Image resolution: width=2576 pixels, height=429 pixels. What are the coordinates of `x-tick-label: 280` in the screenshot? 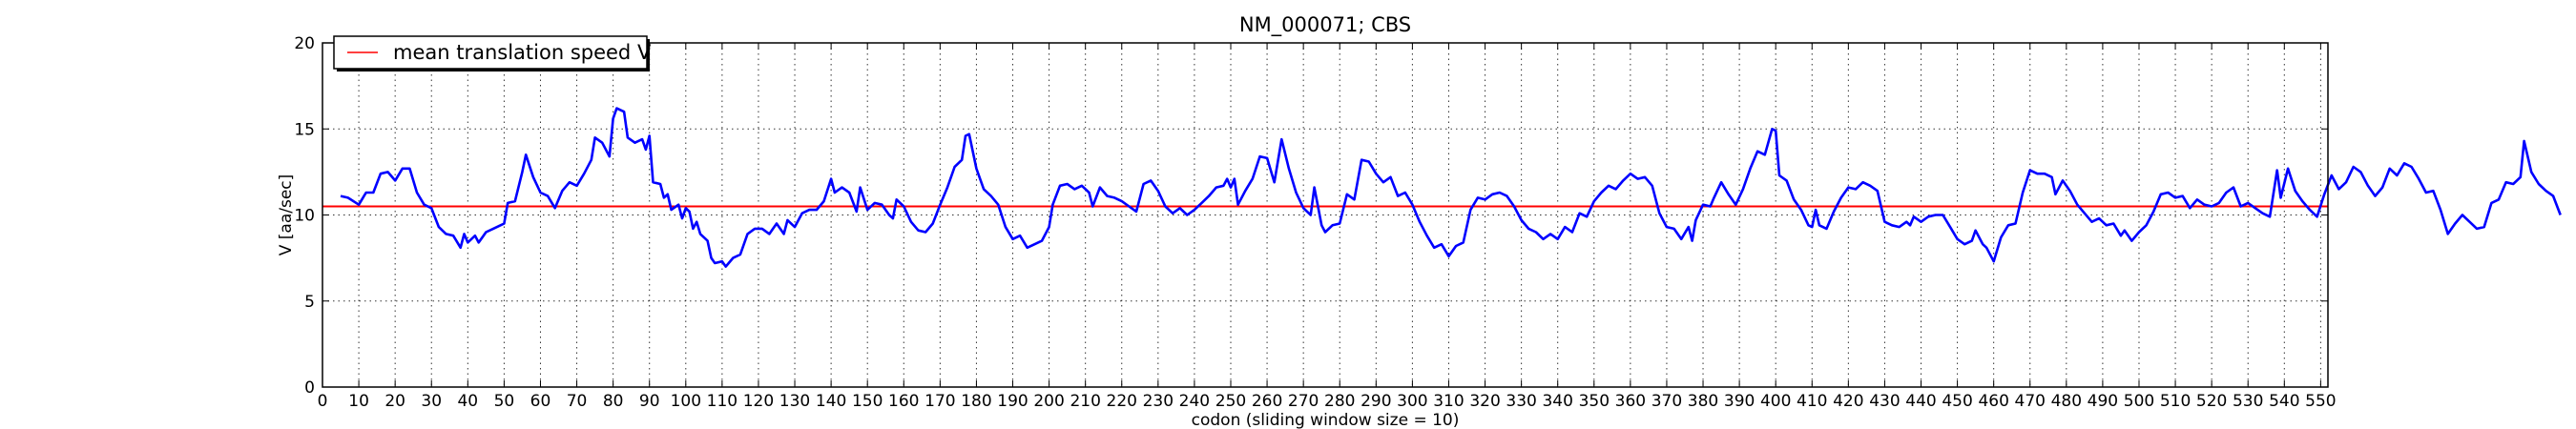 It's located at (1339, 401).